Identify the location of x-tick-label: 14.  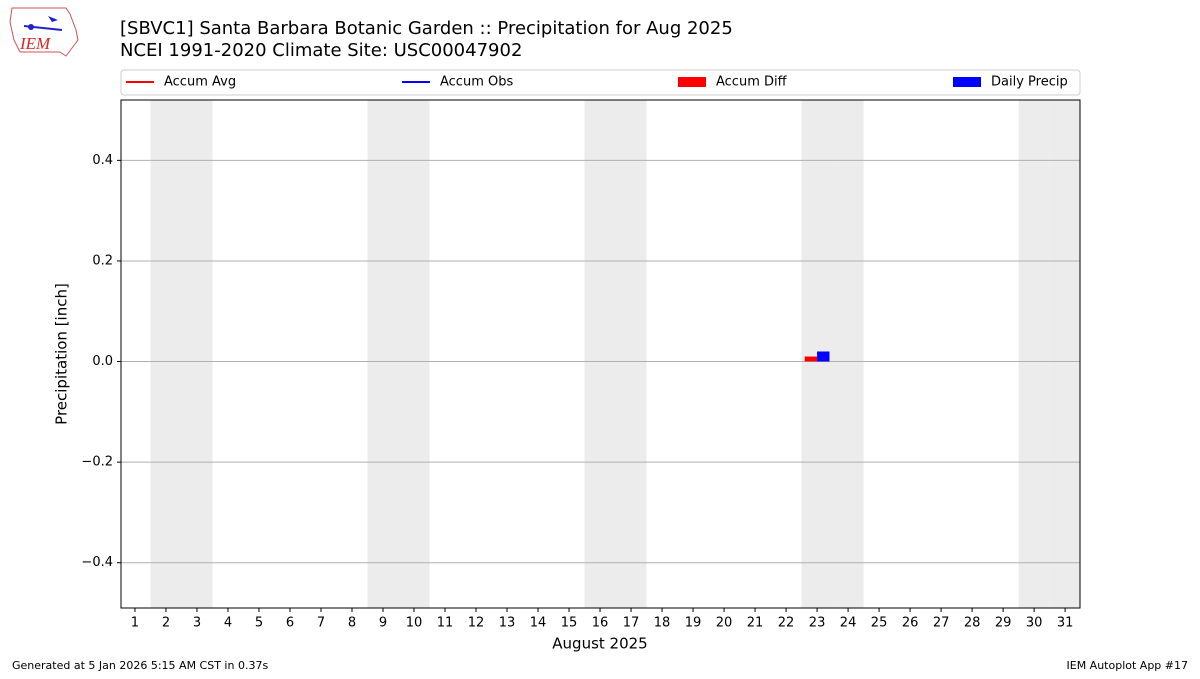
(538, 623).